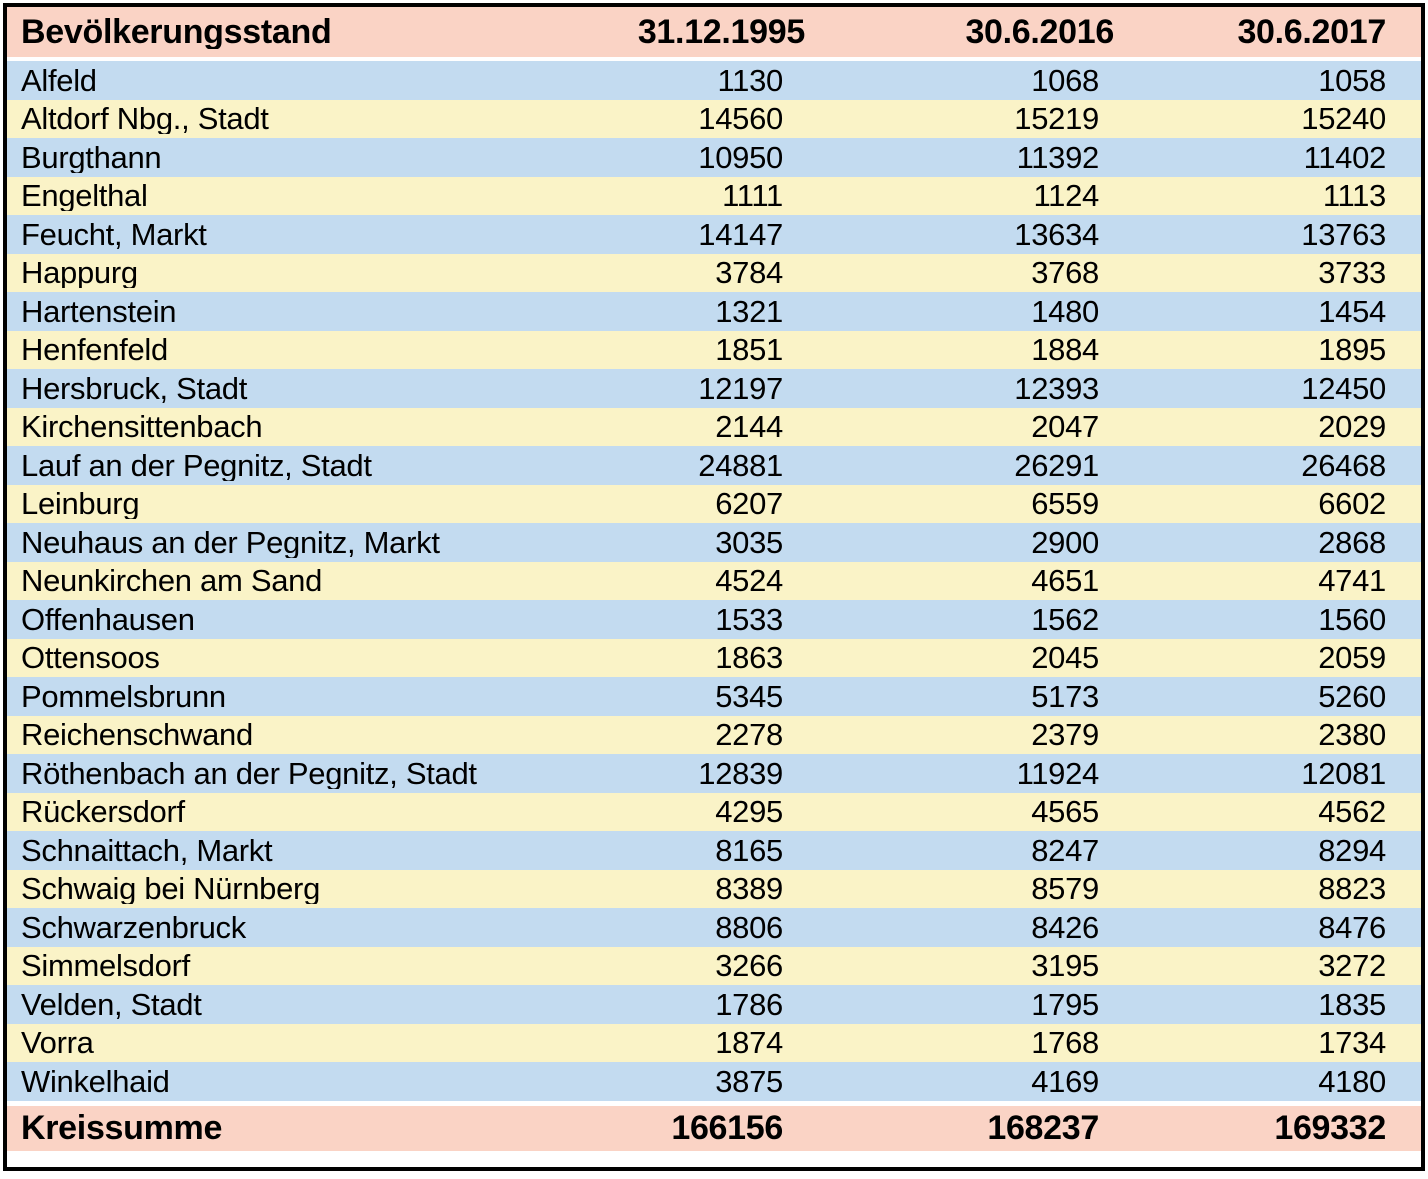  I want to click on population-2016-cell: 13634, so click(1056, 234).